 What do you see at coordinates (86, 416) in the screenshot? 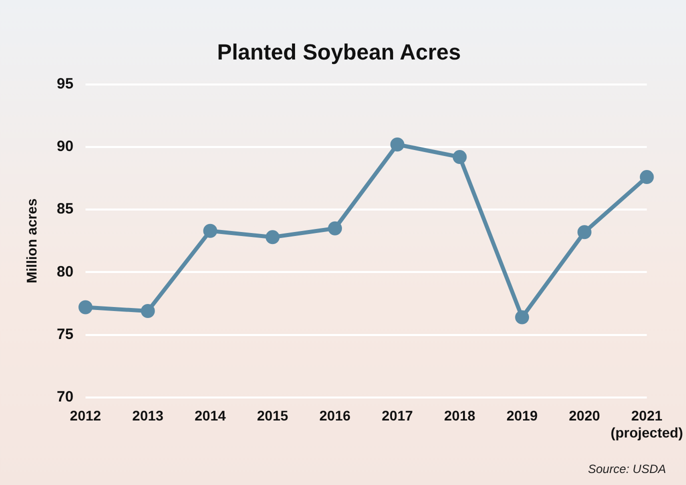
I see `x-tick-label: 2012` at bounding box center [86, 416].